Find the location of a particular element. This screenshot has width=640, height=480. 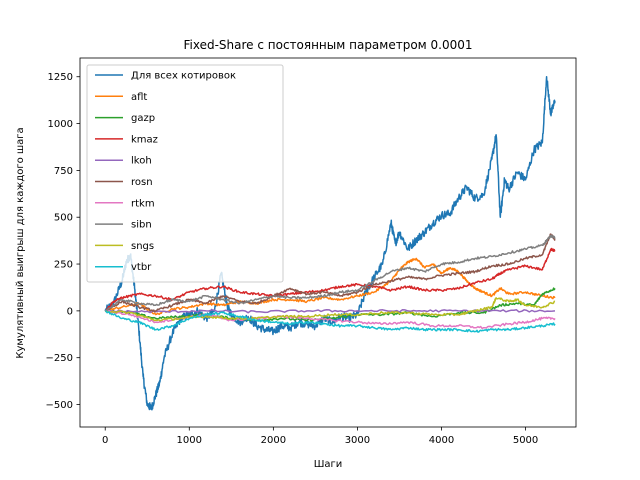

x-tick-label: 4000 is located at coordinates (441, 440).